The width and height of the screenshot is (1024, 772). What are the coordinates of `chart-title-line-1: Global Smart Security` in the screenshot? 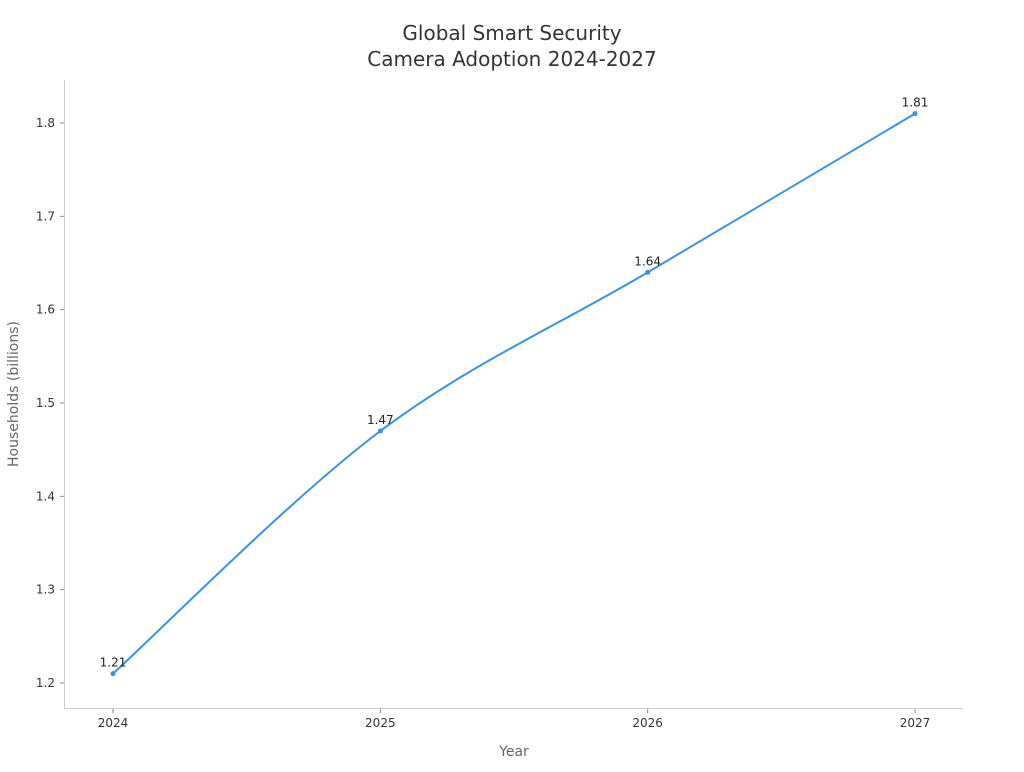 It's located at (511, 33).